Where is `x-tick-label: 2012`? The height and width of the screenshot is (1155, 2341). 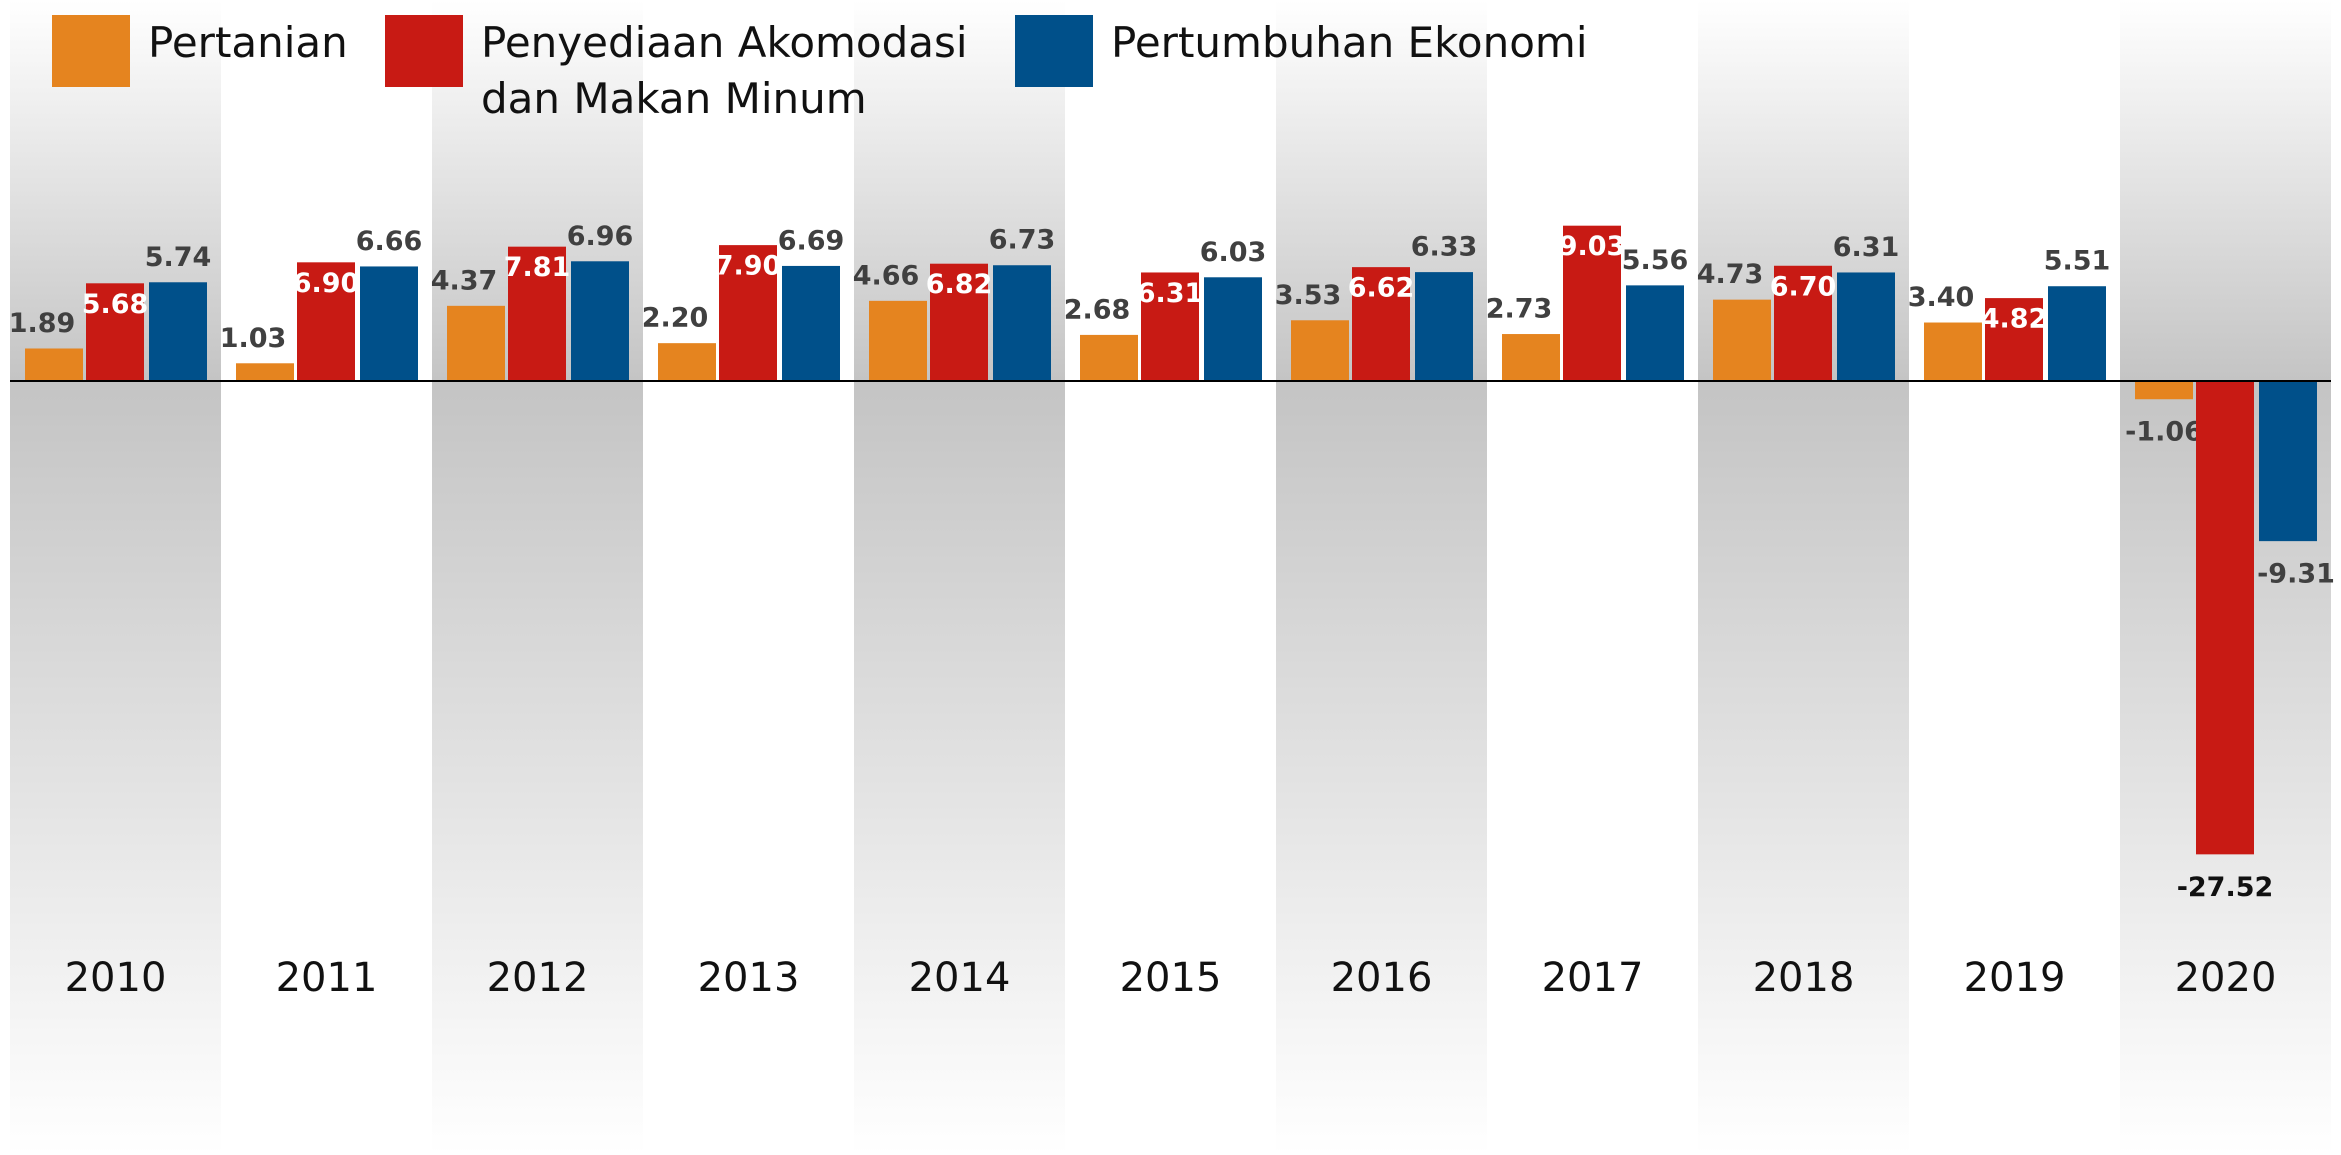
x-tick-label: 2012 is located at coordinates (538, 978).